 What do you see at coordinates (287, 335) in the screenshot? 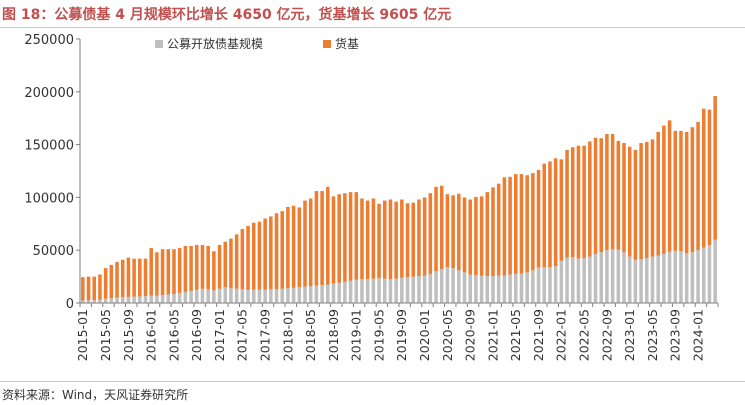
I see `x-tick-label: 2018-01` at bounding box center [287, 335].